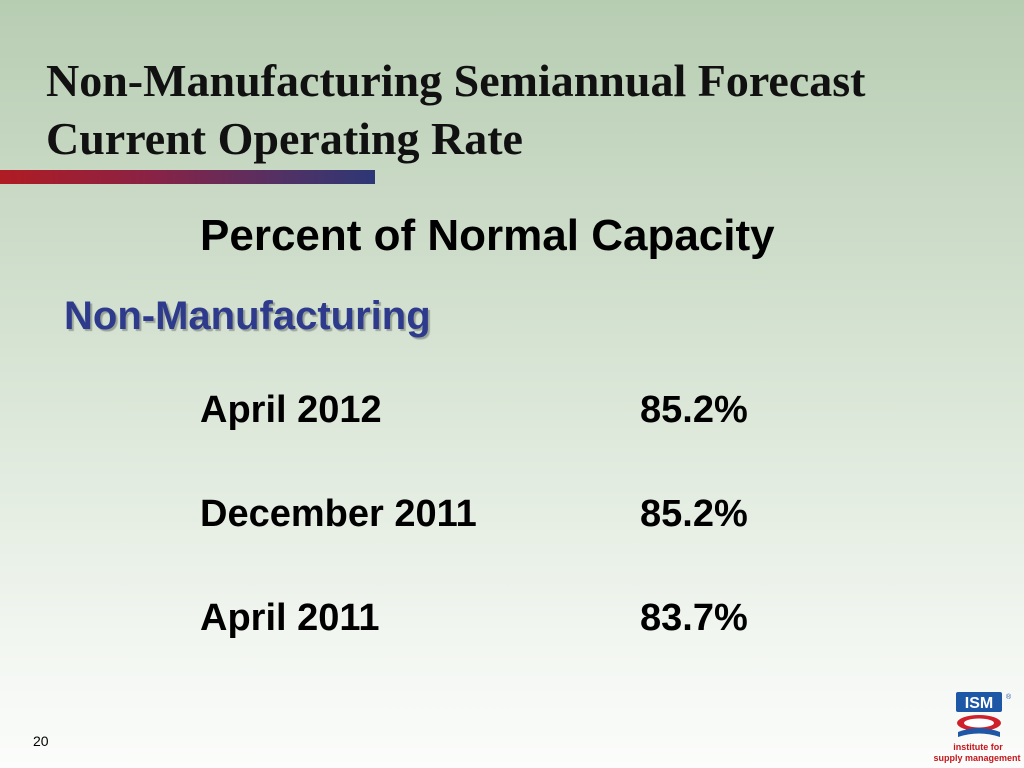 The width and height of the screenshot is (1024, 768). What do you see at coordinates (247, 316) in the screenshot?
I see `section-label: Non-Manufacturing` at bounding box center [247, 316].